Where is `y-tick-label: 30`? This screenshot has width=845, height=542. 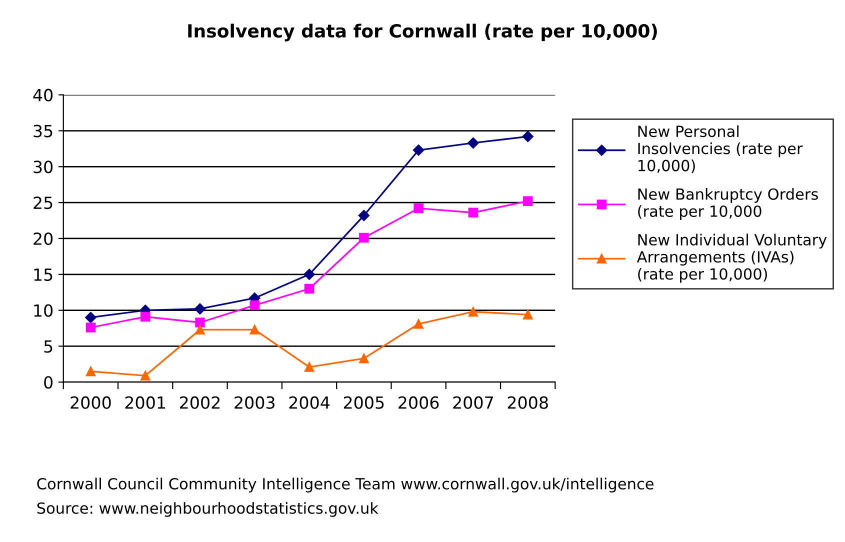 y-tick-label: 30 is located at coordinates (43, 167).